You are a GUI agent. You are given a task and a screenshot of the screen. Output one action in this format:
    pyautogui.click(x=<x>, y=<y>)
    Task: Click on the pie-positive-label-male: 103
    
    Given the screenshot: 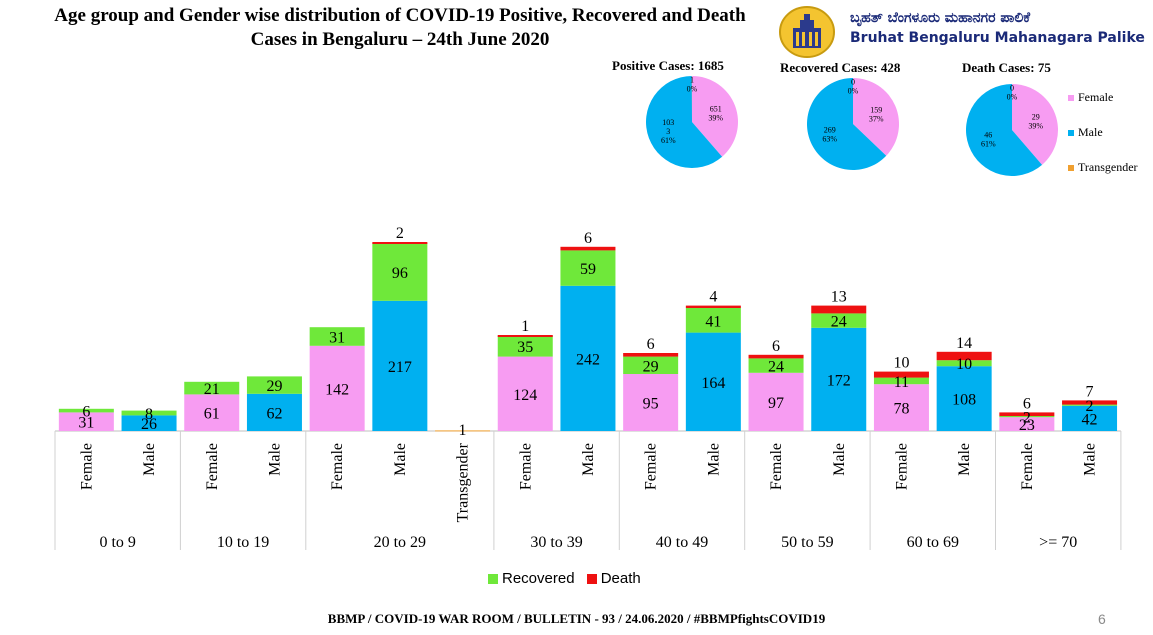 What is the action you would take?
    pyautogui.click(x=668, y=122)
    